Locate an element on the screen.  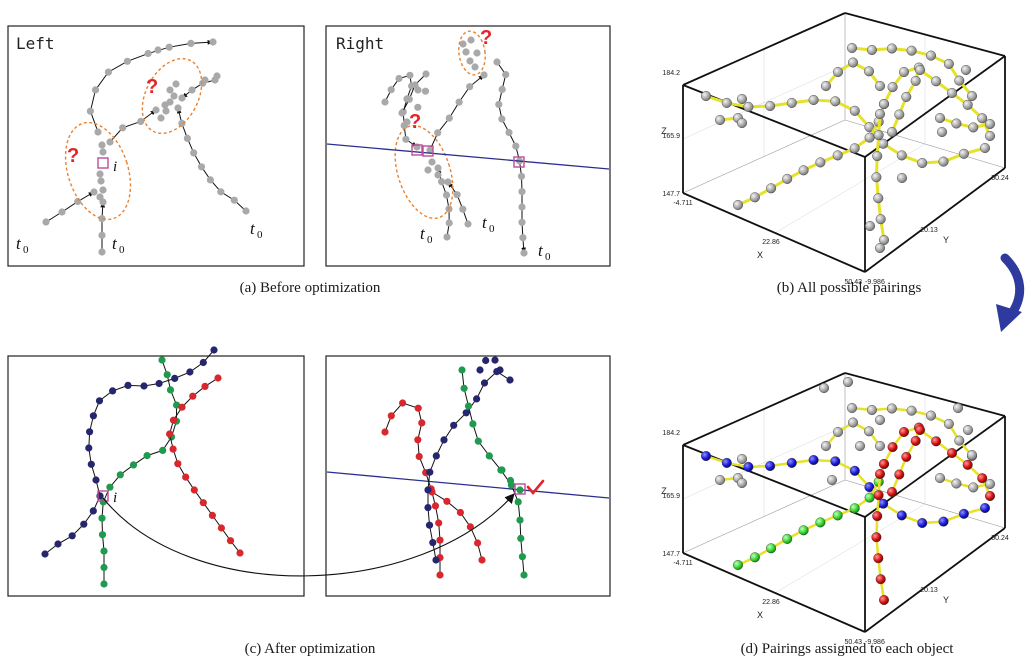
panel-a-right-title: Right is located at coordinates (360, 43).